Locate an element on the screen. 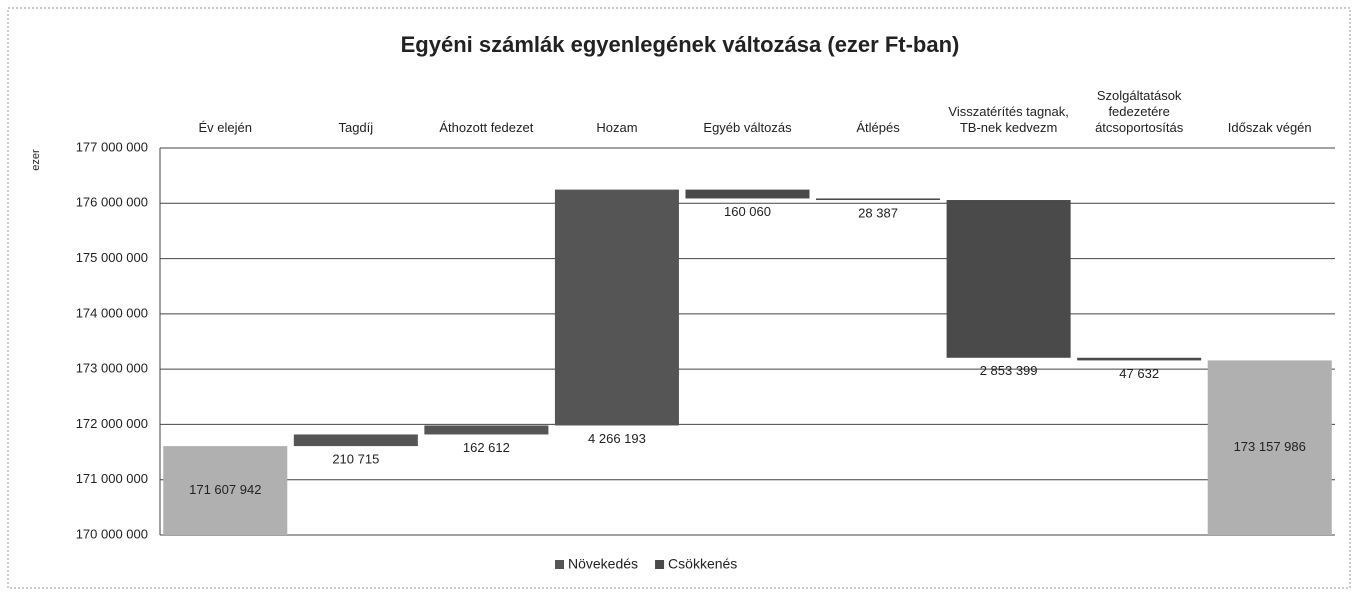 This screenshot has height=597, width=1358. y-tick-label: 170 000 000 is located at coordinates (112, 533).